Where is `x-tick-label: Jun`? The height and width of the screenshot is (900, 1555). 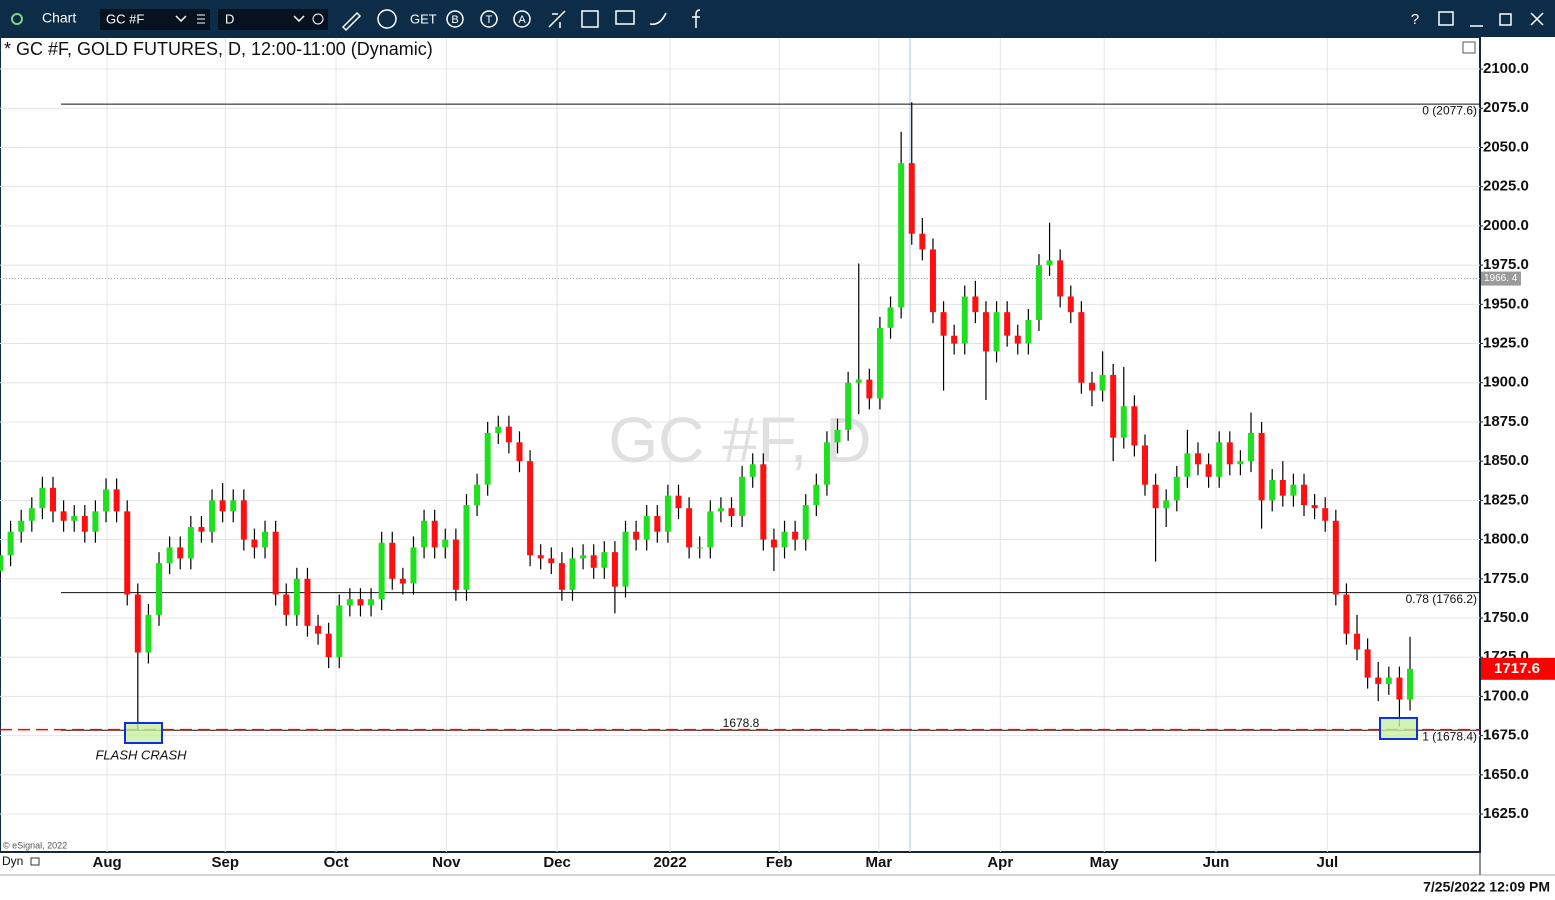 x-tick-label: Jun is located at coordinates (1216, 862).